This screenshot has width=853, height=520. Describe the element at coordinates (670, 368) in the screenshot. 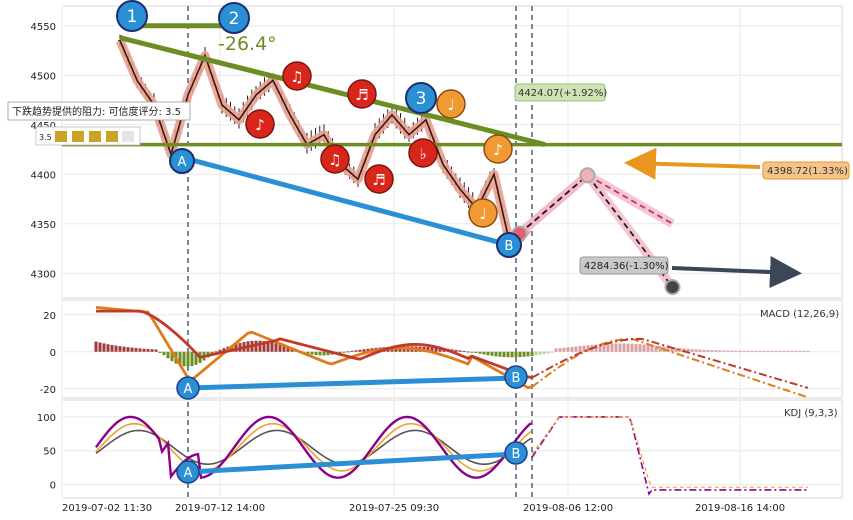

I see `macd-dif-forecast` at that location.